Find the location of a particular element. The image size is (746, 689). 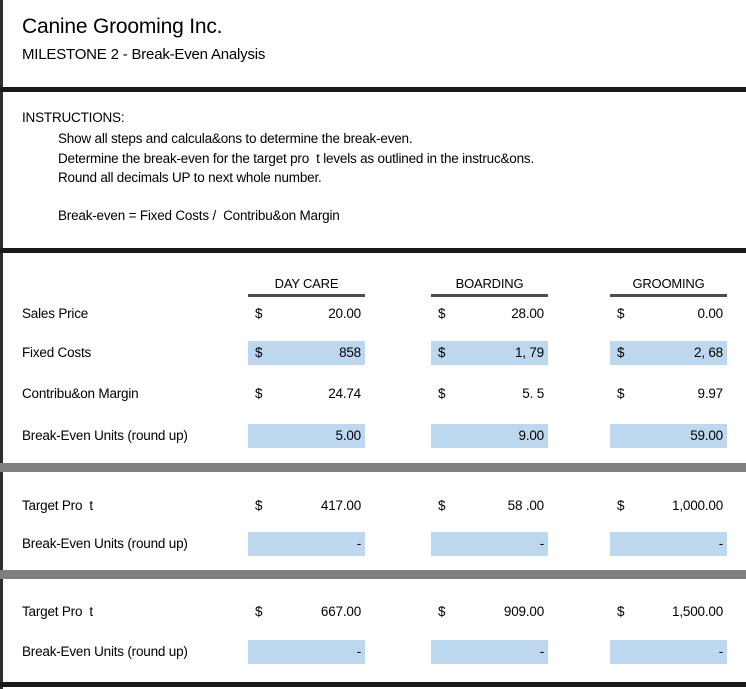

column-header-daycare: DAY CARE is located at coordinates (306, 286).